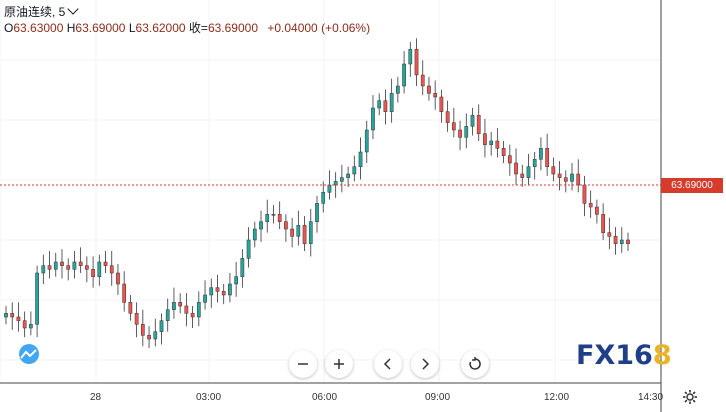 The height and width of the screenshot is (412, 726). What do you see at coordinates (187, 11) in the screenshot?
I see `legend-title-row: 原油连续, 5` at bounding box center [187, 11].